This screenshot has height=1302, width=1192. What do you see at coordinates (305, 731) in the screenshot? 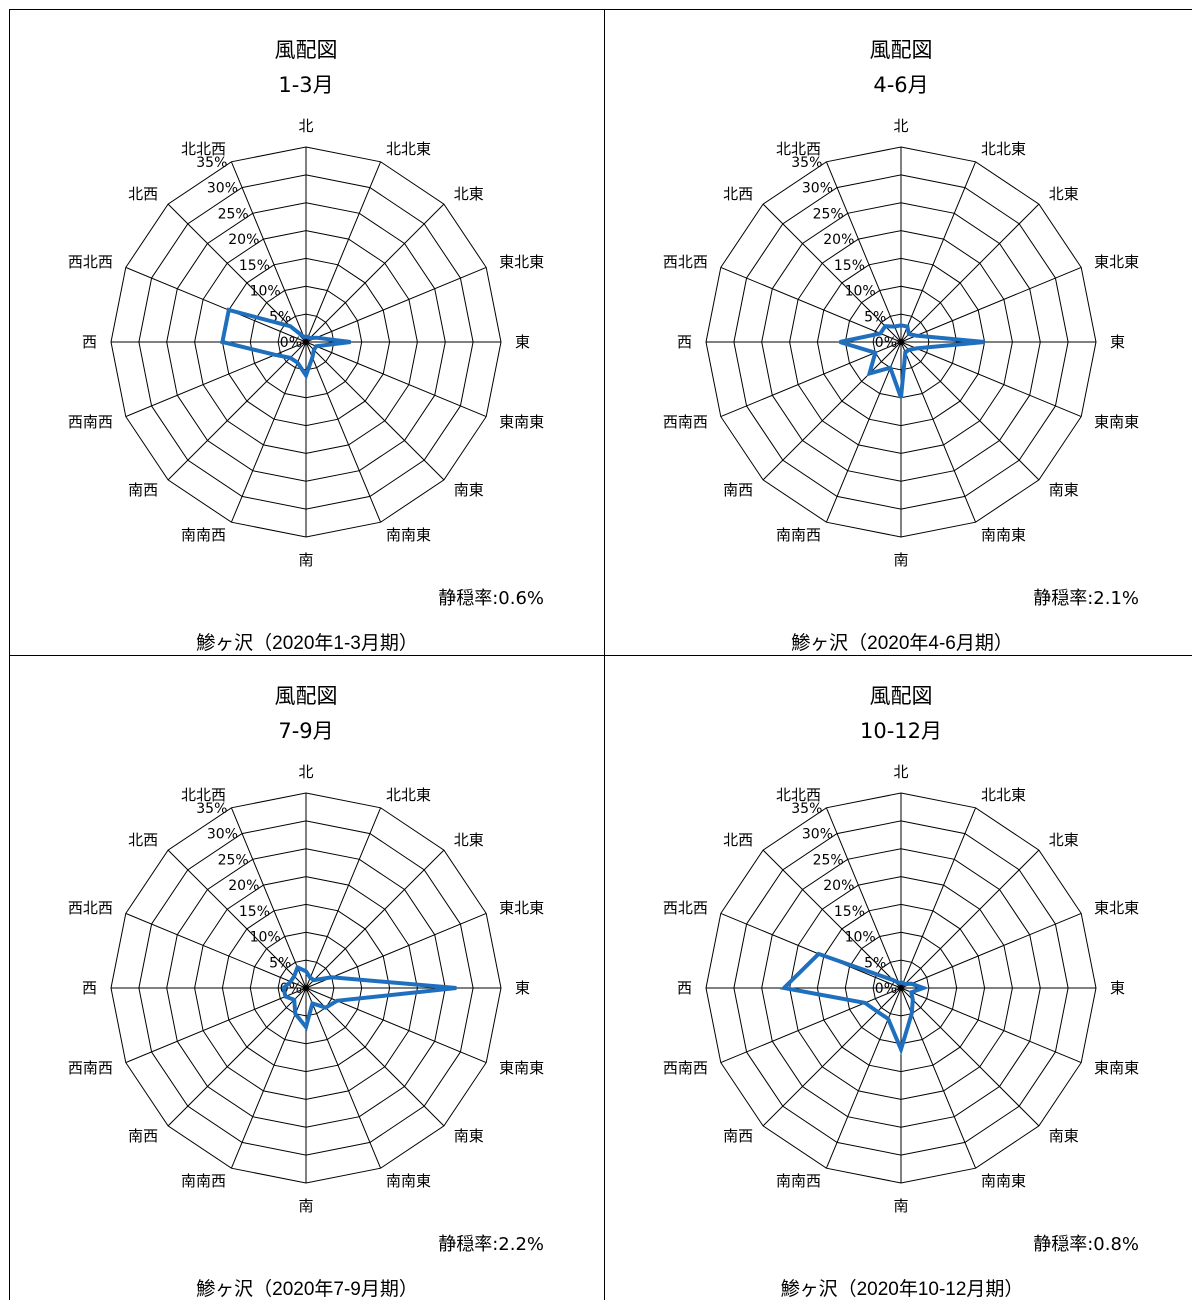
I see `chart-subtitle: 7-9月` at bounding box center [305, 731].